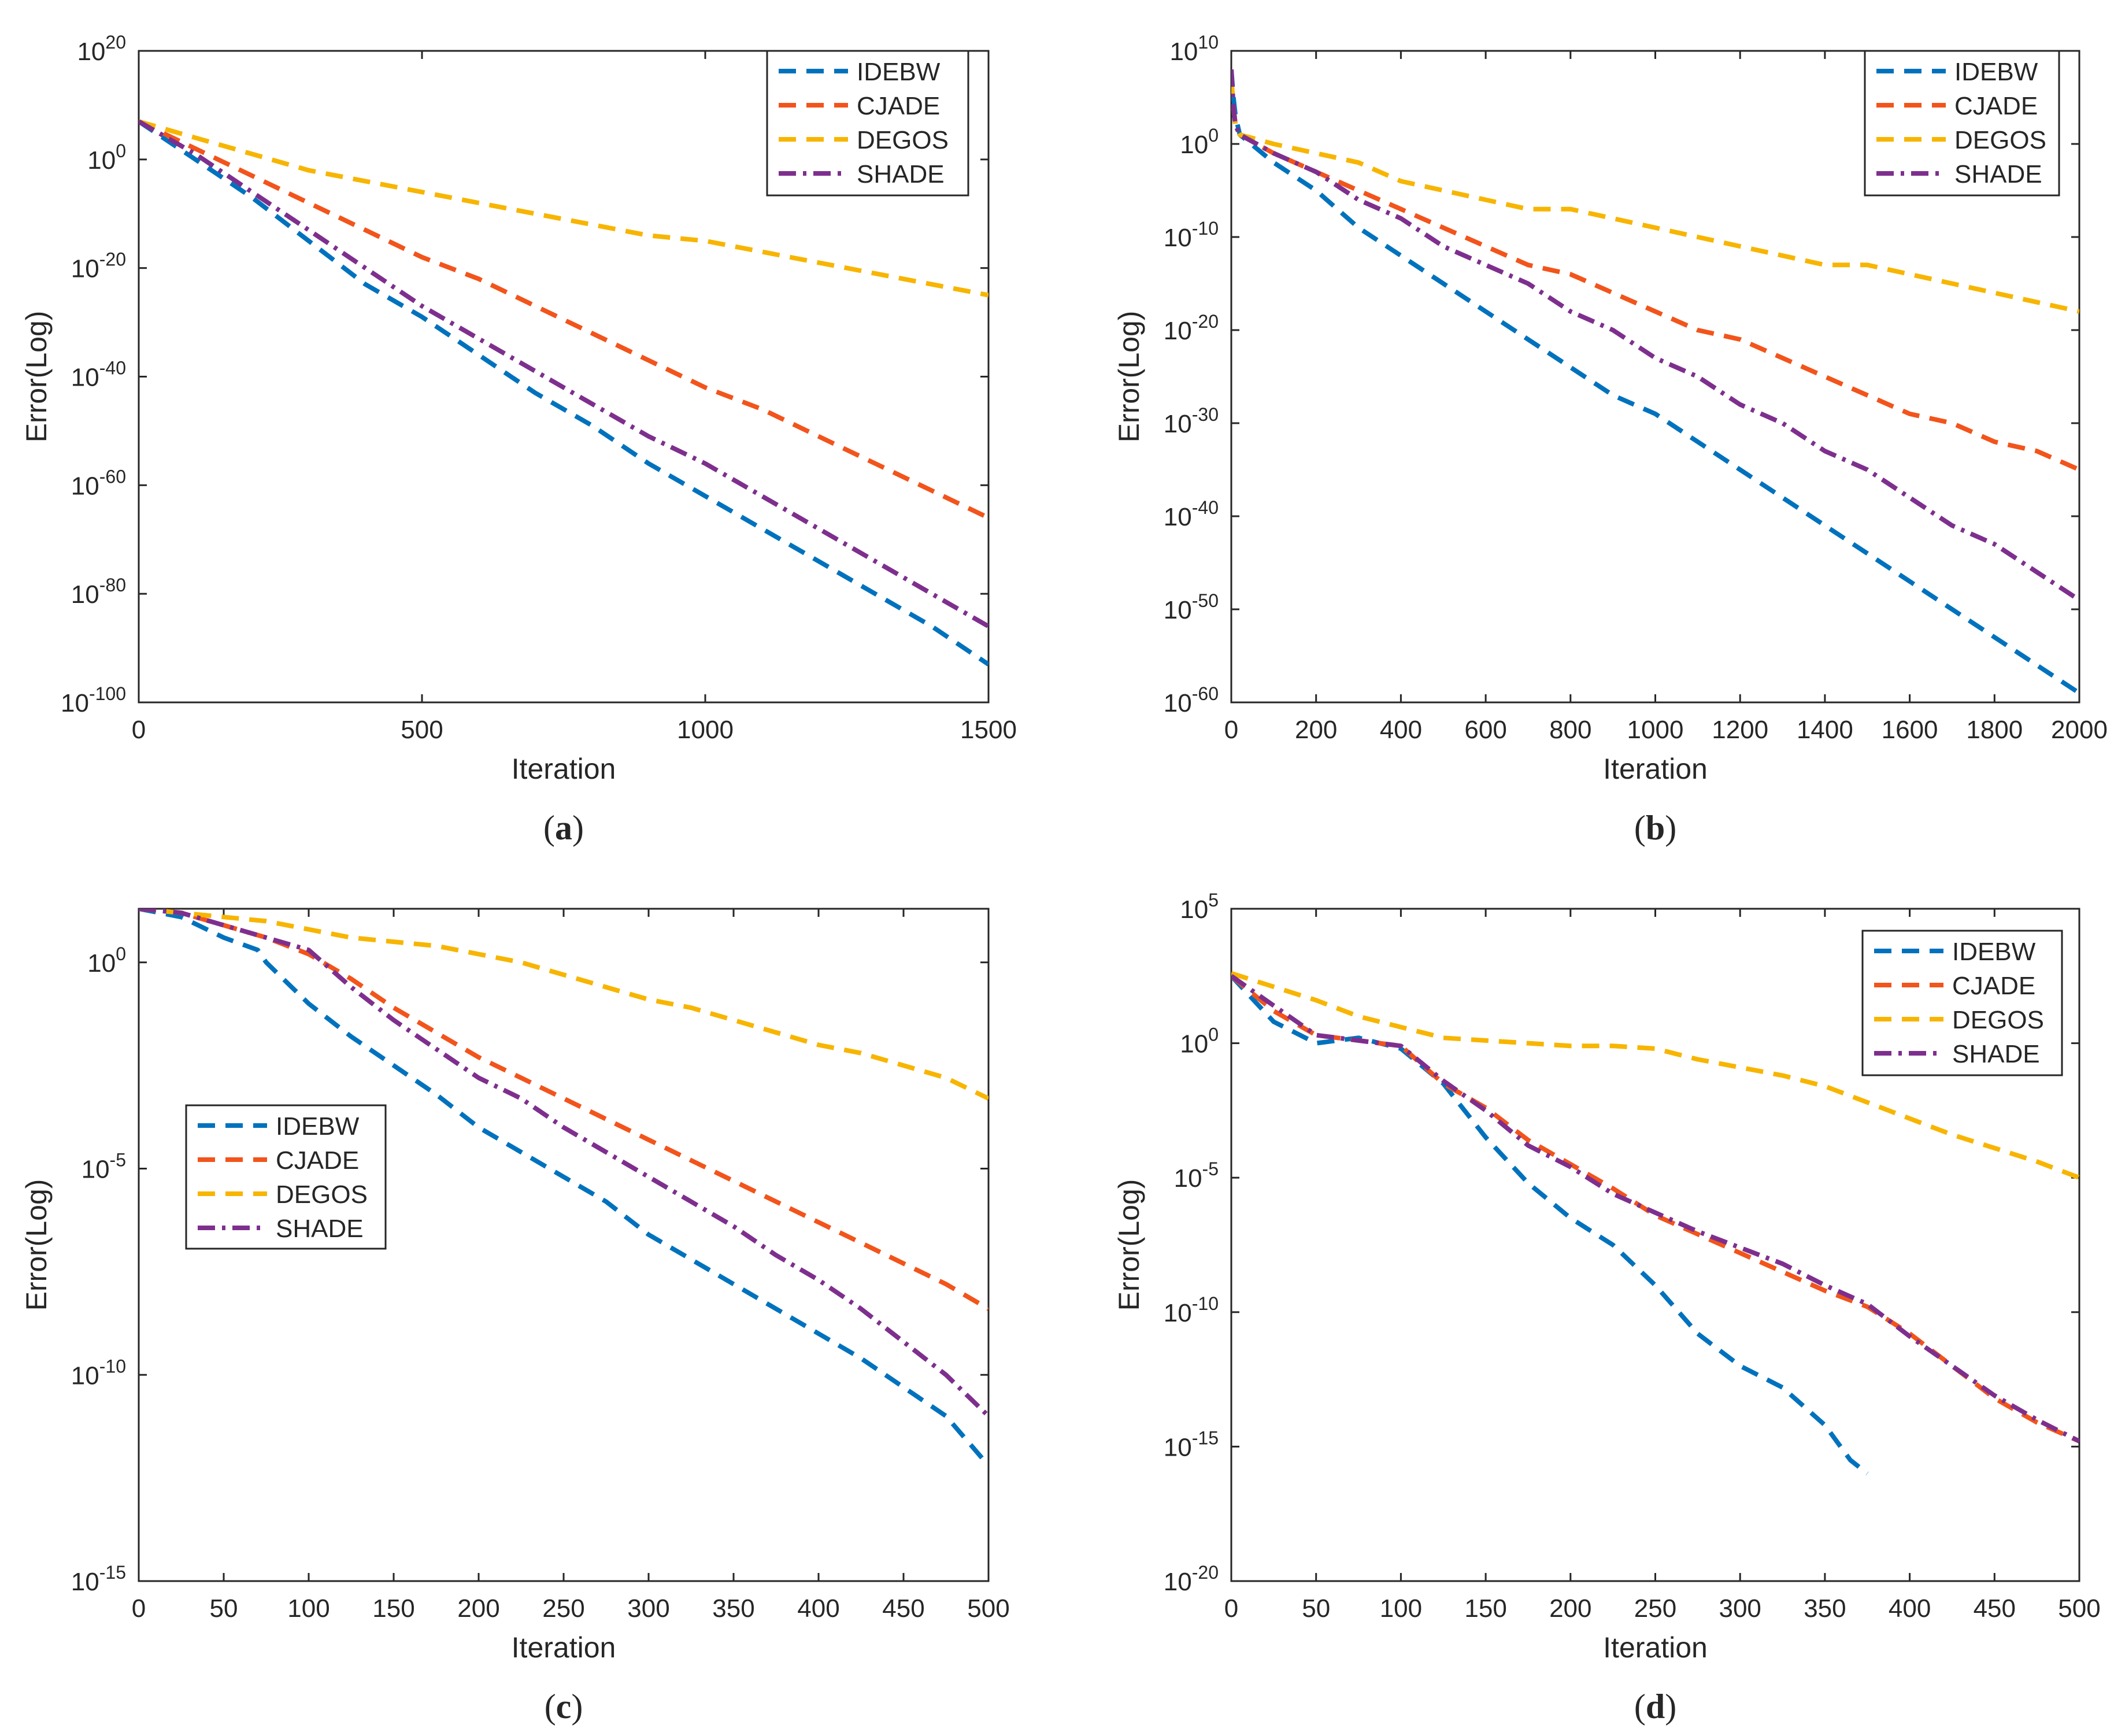 This screenshot has width=2114, height=1736. Describe the element at coordinates (1485, 730) in the screenshot. I see `x-tick-label: 600` at that location.